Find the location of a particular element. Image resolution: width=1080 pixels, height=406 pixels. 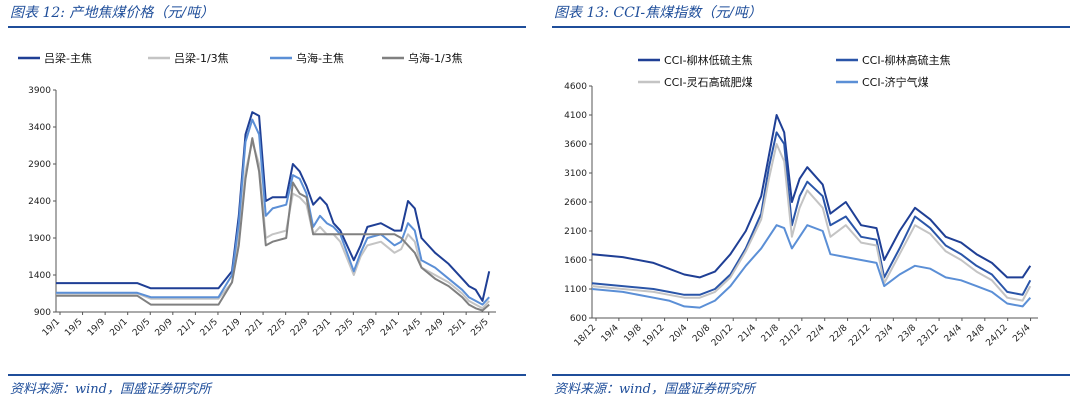

legend-label-2: 吕梁-1/3焦 is located at coordinates (201, 58).